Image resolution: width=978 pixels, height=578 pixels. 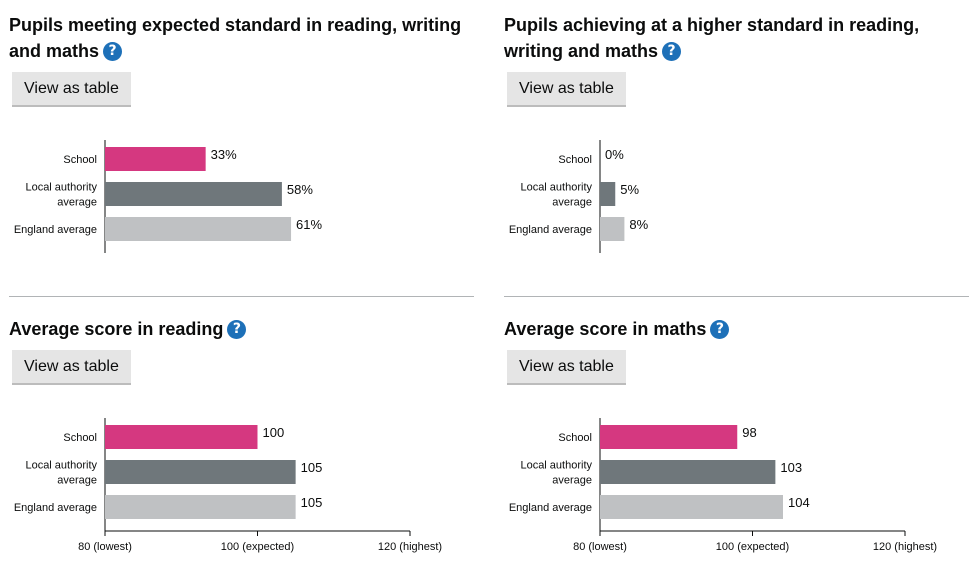 What do you see at coordinates (309, 224) in the screenshot?
I see `data-label-england-average: 61%` at bounding box center [309, 224].